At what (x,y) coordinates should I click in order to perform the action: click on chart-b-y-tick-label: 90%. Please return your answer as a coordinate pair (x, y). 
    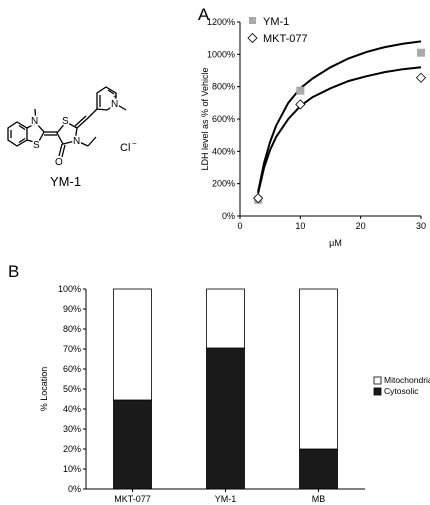
    Looking at the image, I should click on (72, 309).